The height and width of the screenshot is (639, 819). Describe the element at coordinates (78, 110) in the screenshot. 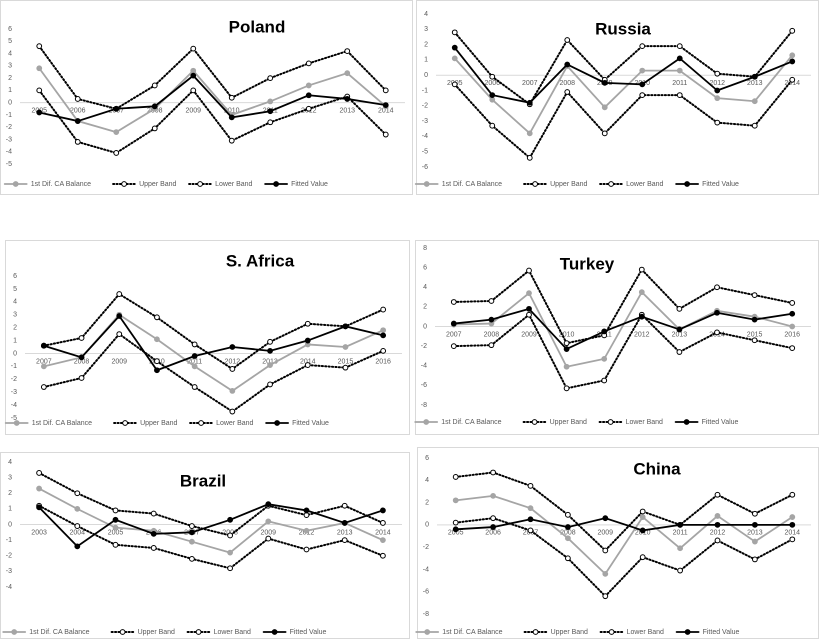

I see `x-tick-label: 2006` at that location.